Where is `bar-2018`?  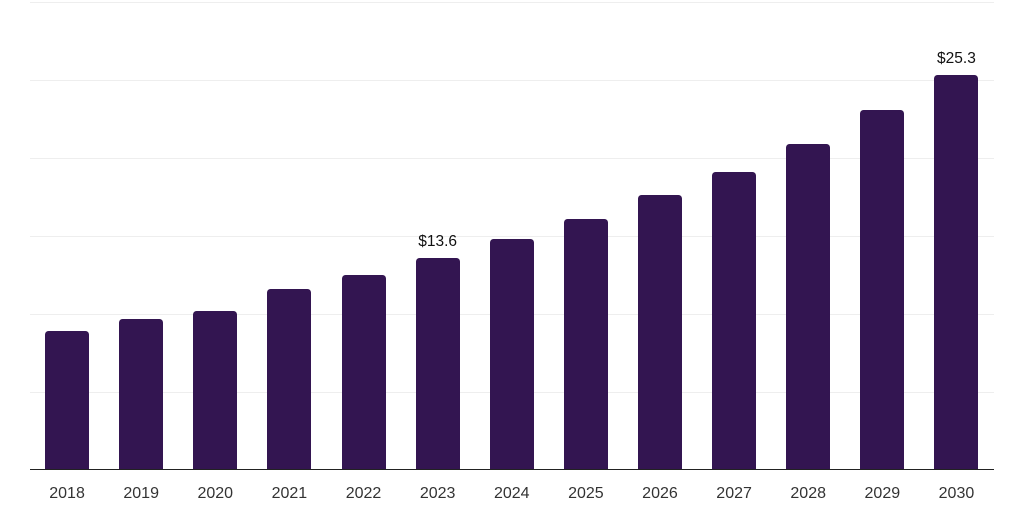
bar-2018 is located at coordinates (67, 400).